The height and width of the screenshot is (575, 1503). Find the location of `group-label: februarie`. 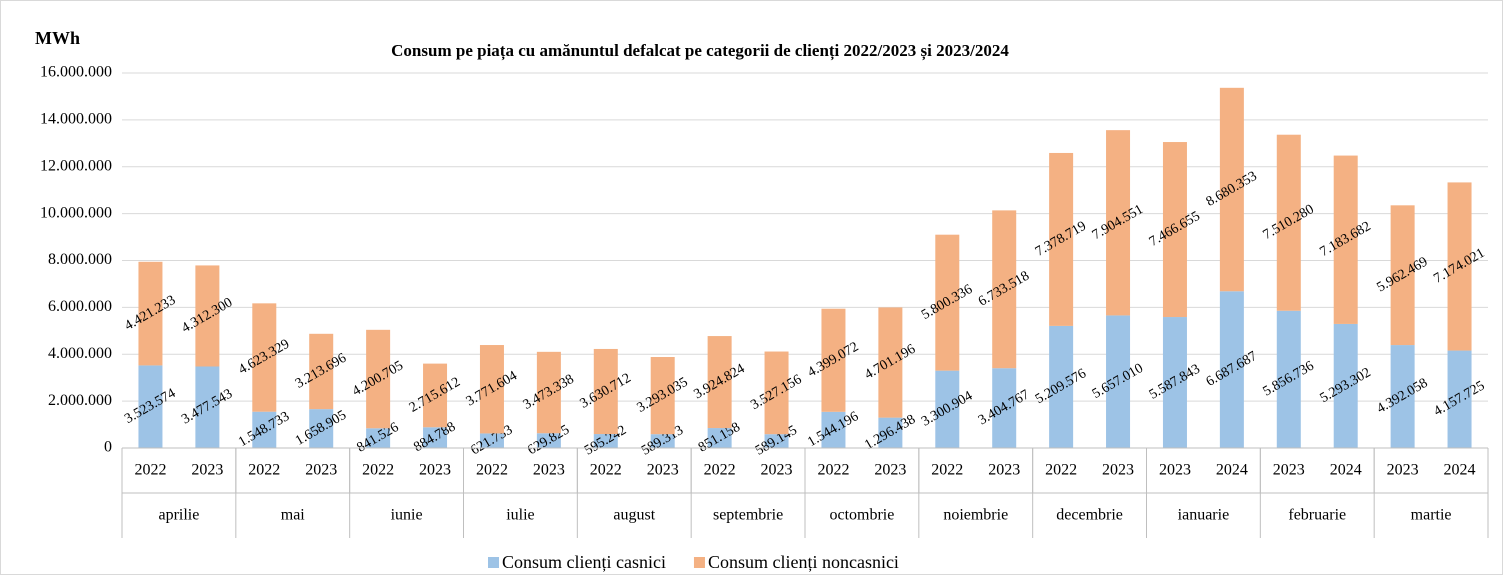

group-label: februarie is located at coordinates (1317, 515).